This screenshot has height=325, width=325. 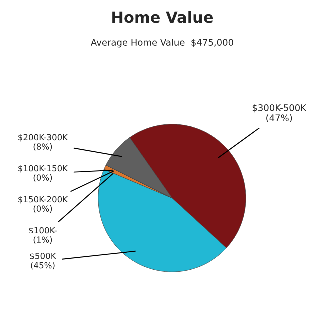 I want to click on data-label: (47%), so click(x=279, y=118).